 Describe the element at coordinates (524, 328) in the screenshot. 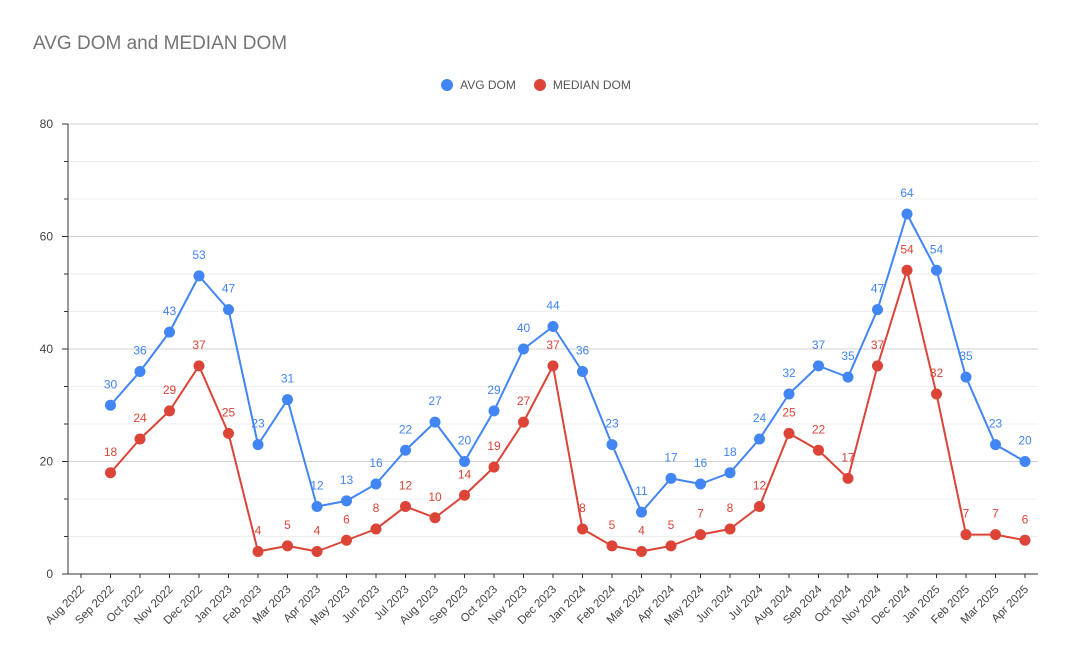

I see `data-label: 40` at that location.